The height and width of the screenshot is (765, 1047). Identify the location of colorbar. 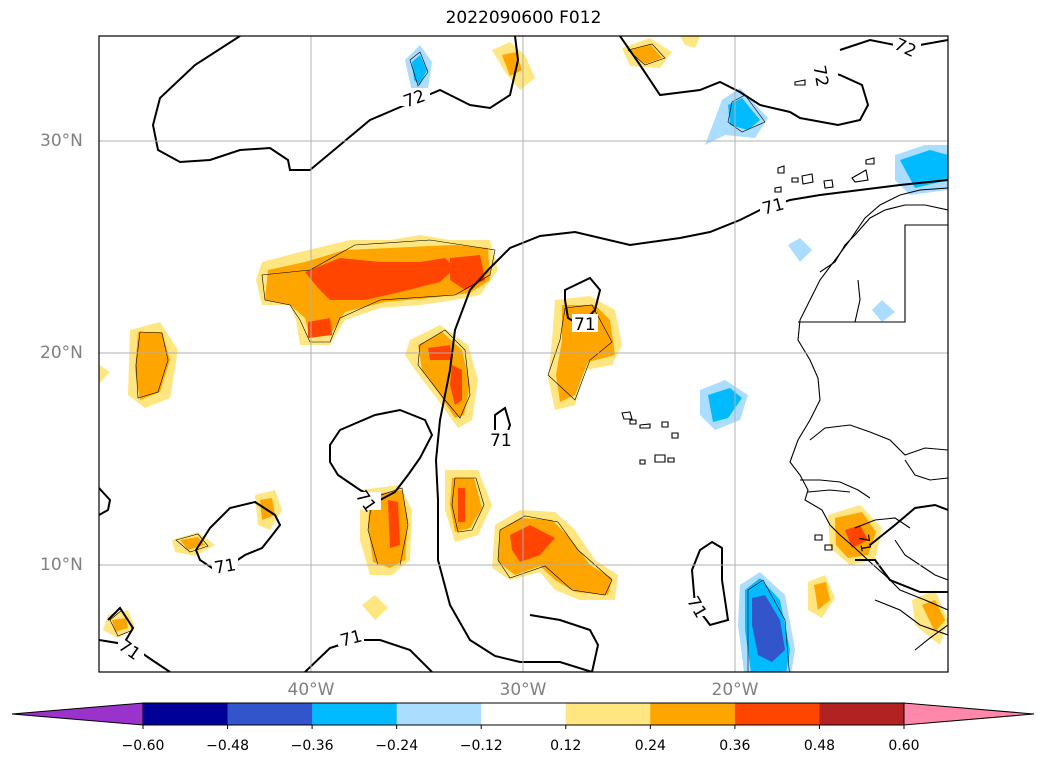
(523, 715).